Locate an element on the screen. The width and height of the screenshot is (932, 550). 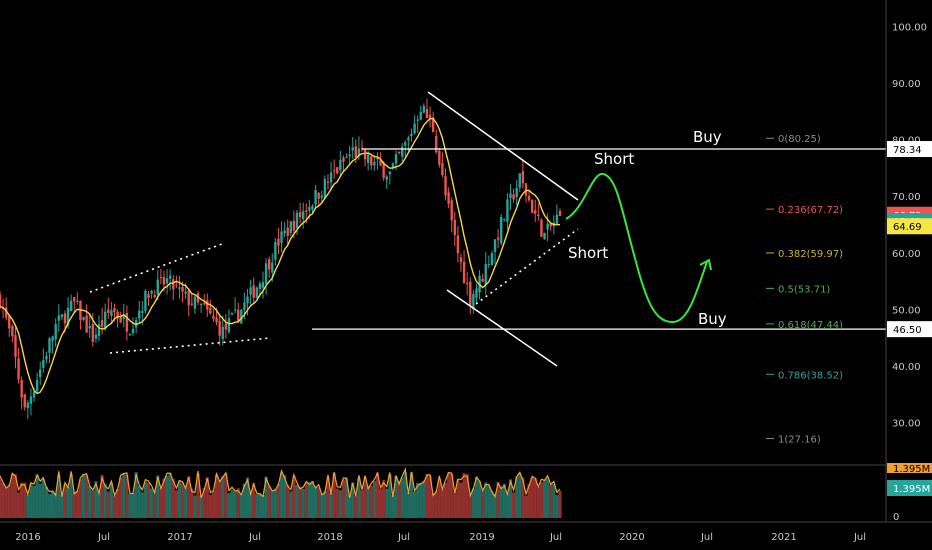
lower-channel-line is located at coordinates (502, 328).